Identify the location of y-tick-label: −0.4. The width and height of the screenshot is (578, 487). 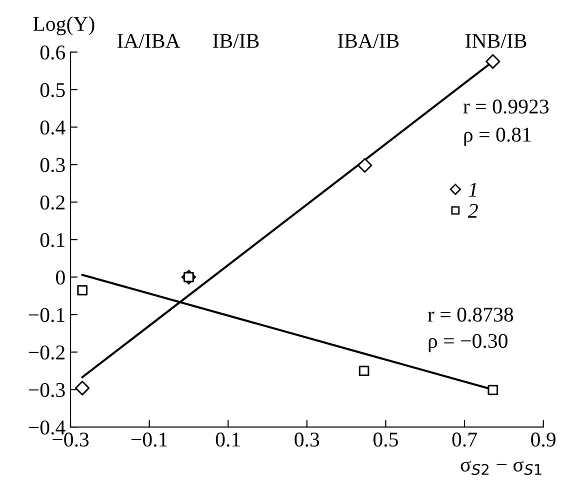
(47, 427).